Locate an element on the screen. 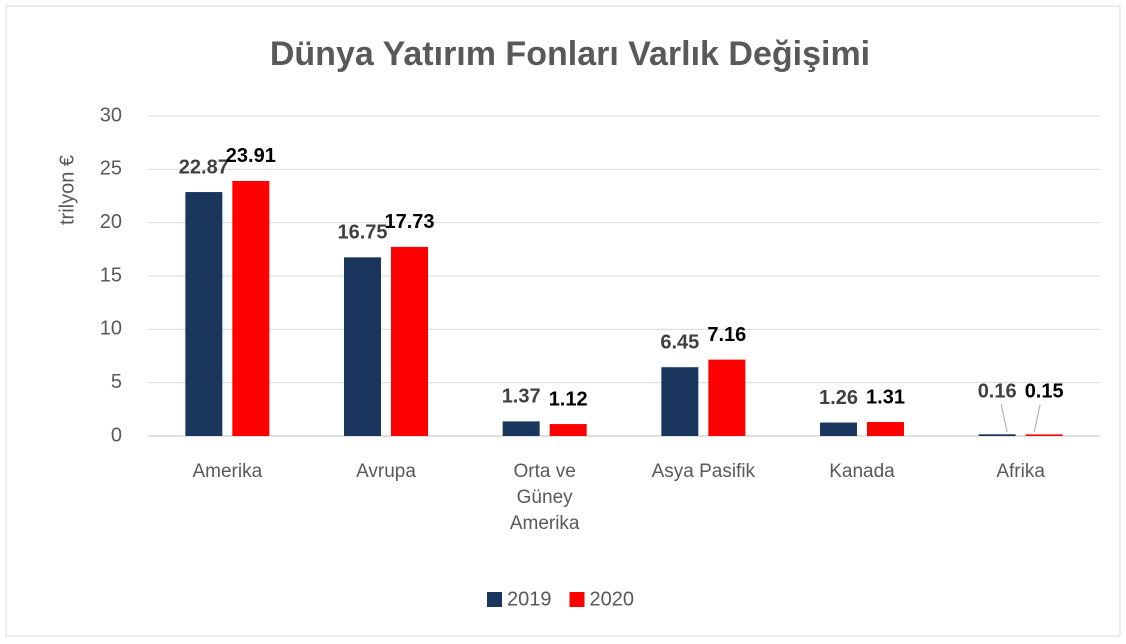 This screenshot has width=1126, height=644. y-tick-label: 30 is located at coordinates (111, 115).